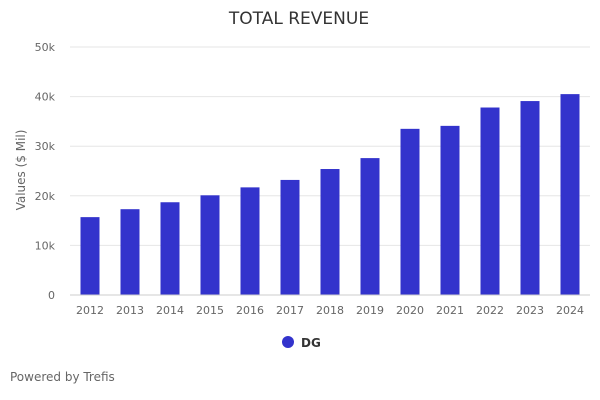  Describe the element at coordinates (288, 342) in the screenshot. I see `legend-swatch-dg` at that location.